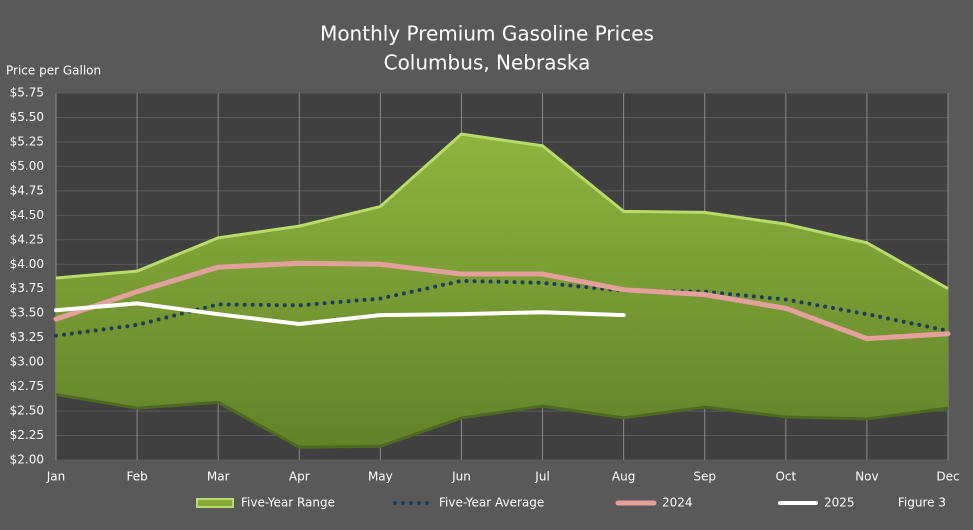 Image resolution: width=973 pixels, height=530 pixels. I want to click on annotation: Figure 3, so click(922, 503).